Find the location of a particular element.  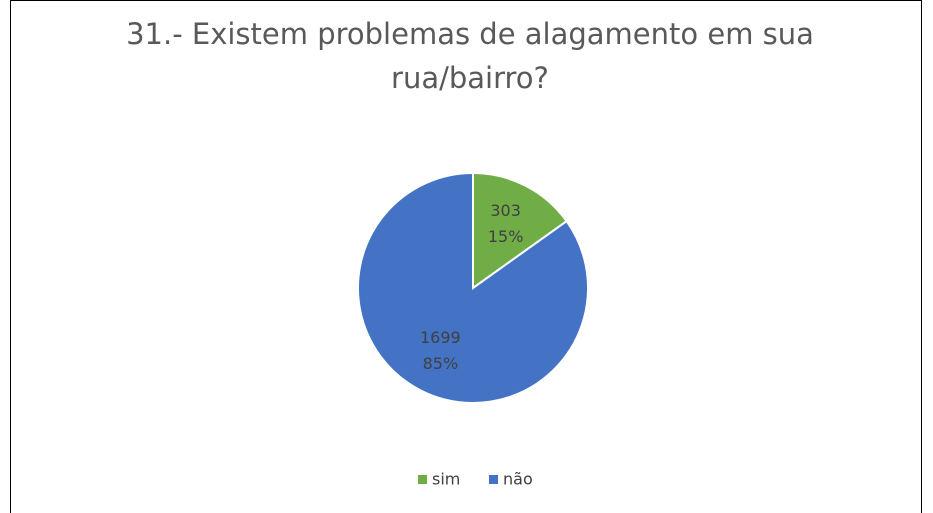

value-label: 1699 is located at coordinates (440, 337).